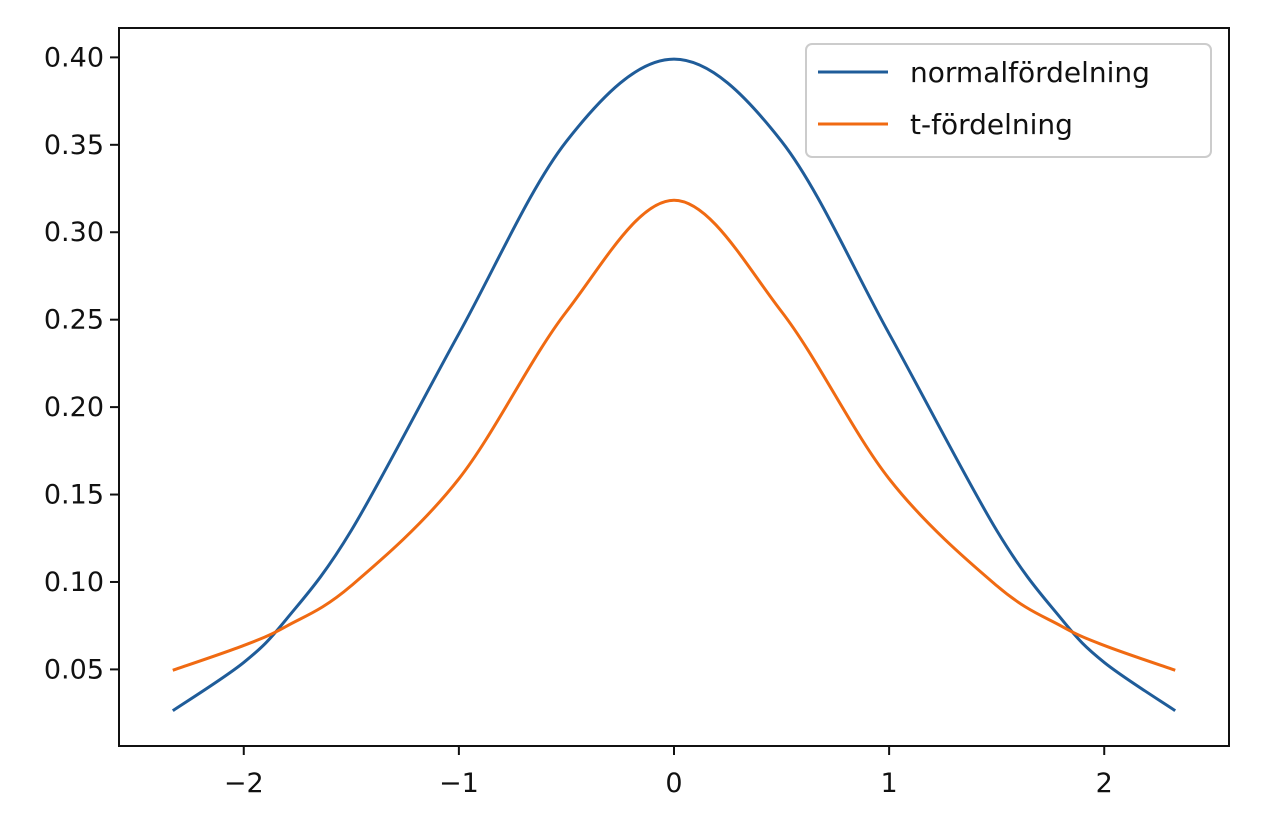 Image resolution: width=1265 pixels, height=832 pixels. What do you see at coordinates (673, 783) in the screenshot?
I see `x-tick-label: 0` at bounding box center [673, 783].